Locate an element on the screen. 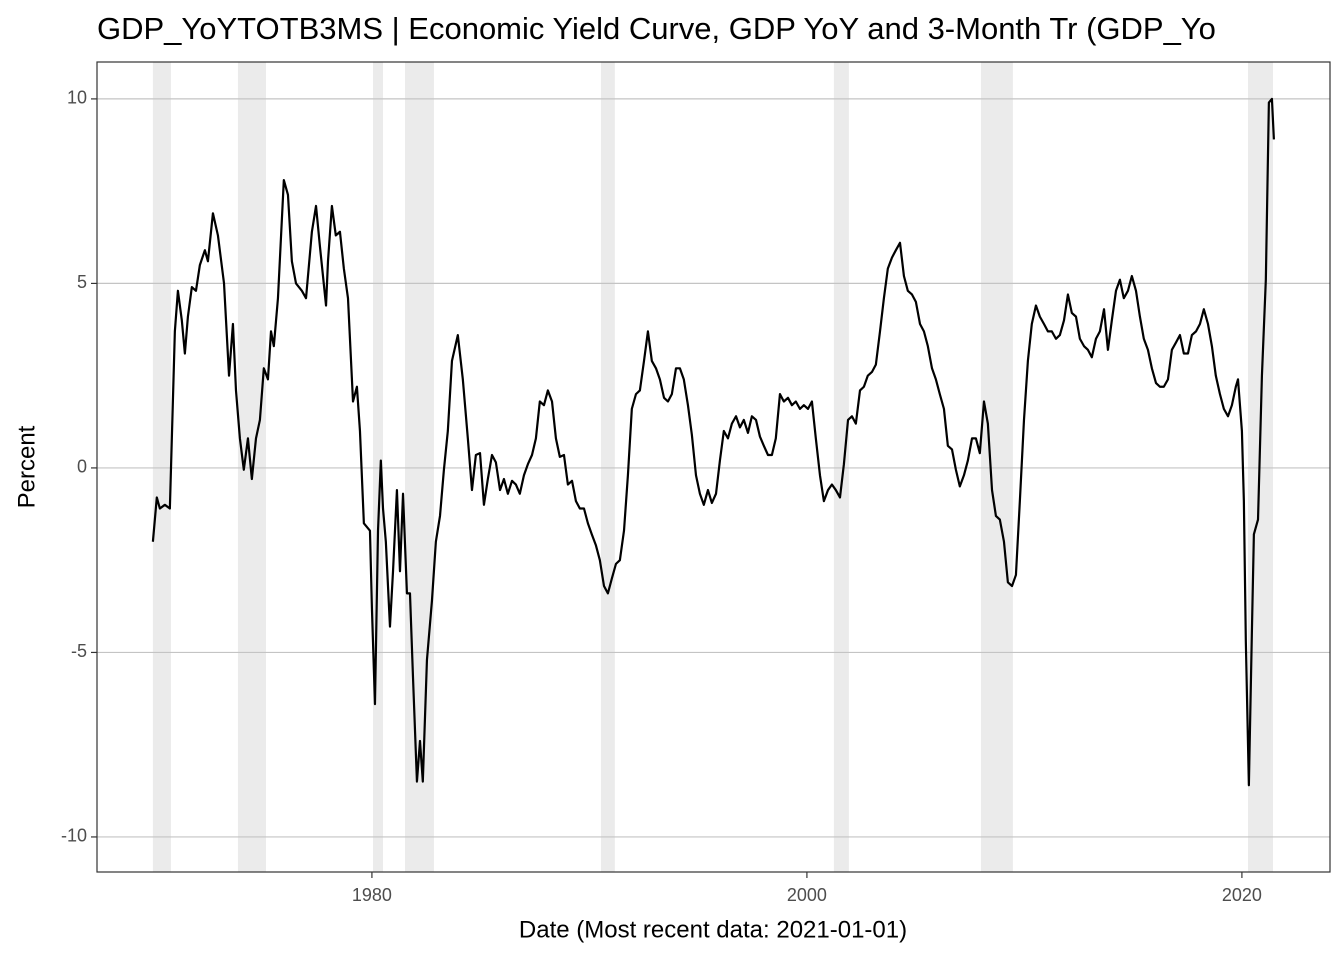 Image resolution: width=1344 pixels, height=960 pixels. y-tick-label: 5 is located at coordinates (82, 282).